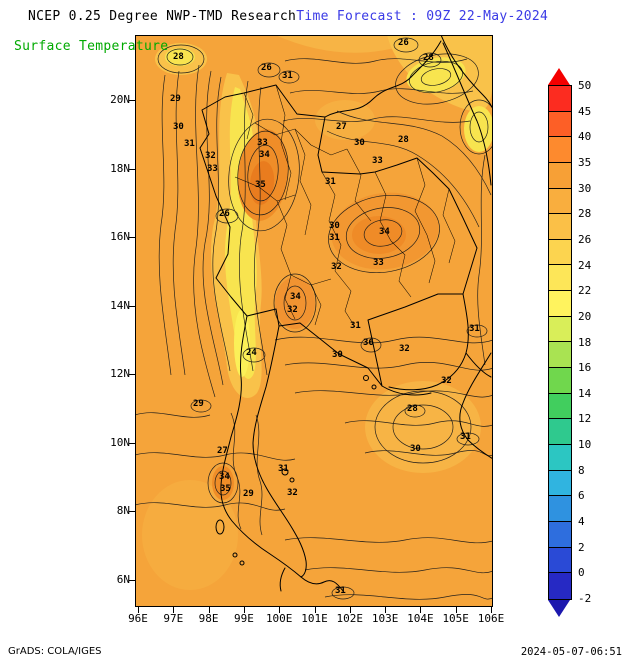  Describe the element at coordinates (585, 598) in the screenshot. I see `colorbar-value-label: -2` at that location.